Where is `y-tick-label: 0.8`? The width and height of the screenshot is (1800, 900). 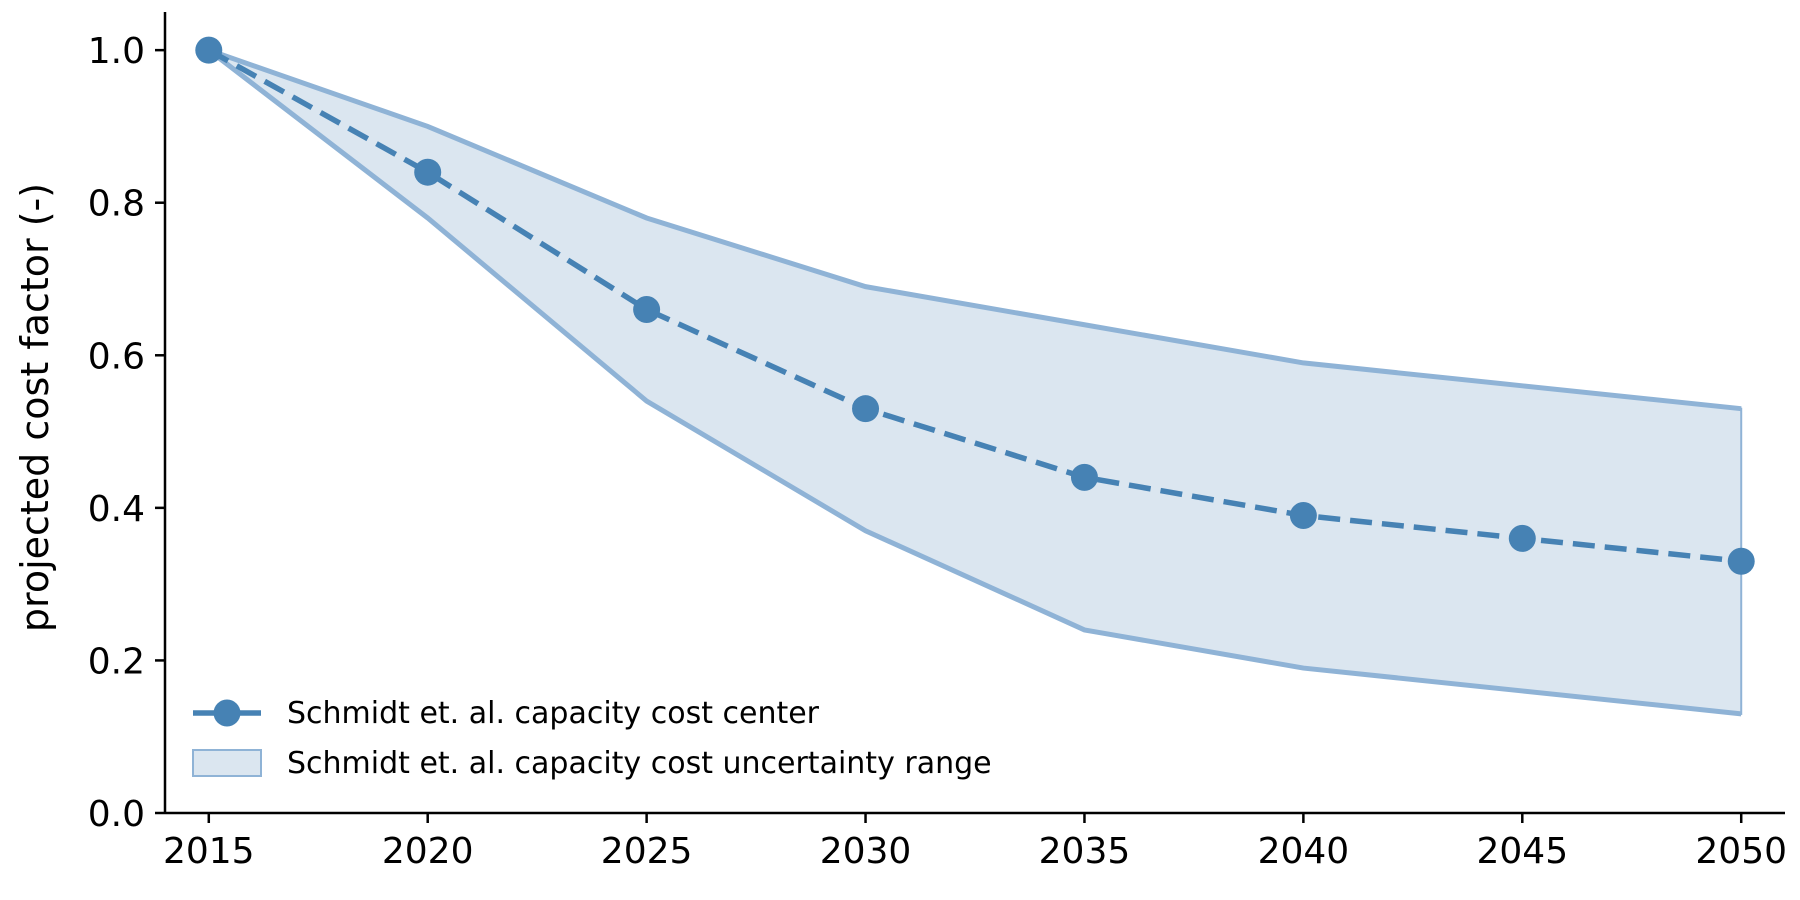
y-tick-label: 0.8 is located at coordinates (116, 204).